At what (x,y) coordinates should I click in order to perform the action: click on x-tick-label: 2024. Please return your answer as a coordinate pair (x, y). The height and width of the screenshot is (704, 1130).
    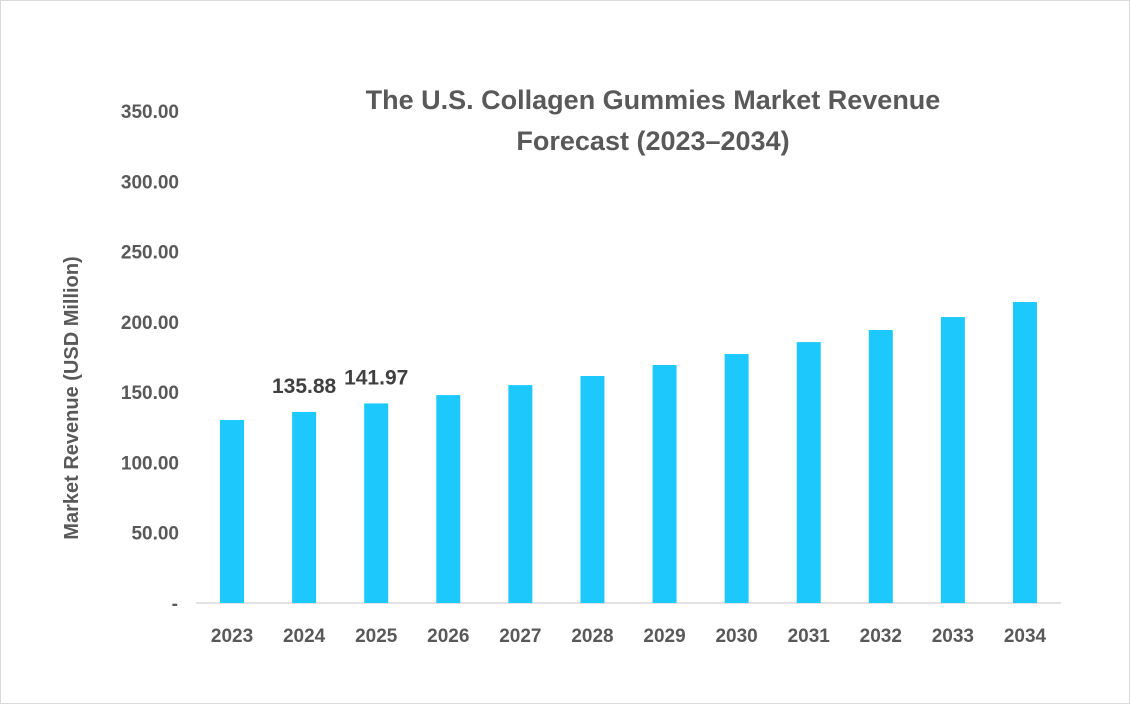
    Looking at the image, I should click on (304, 636).